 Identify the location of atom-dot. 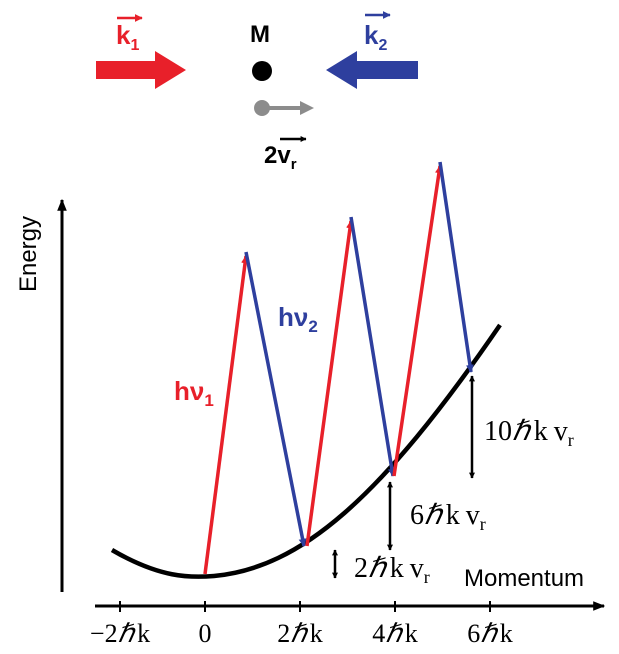
(262, 71).